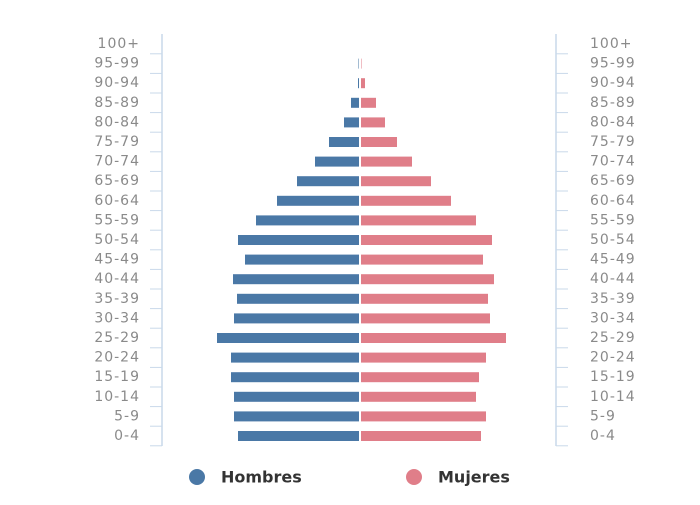 The height and width of the screenshot is (505, 700). I want to click on right-category-label: 75-79, so click(613, 142).